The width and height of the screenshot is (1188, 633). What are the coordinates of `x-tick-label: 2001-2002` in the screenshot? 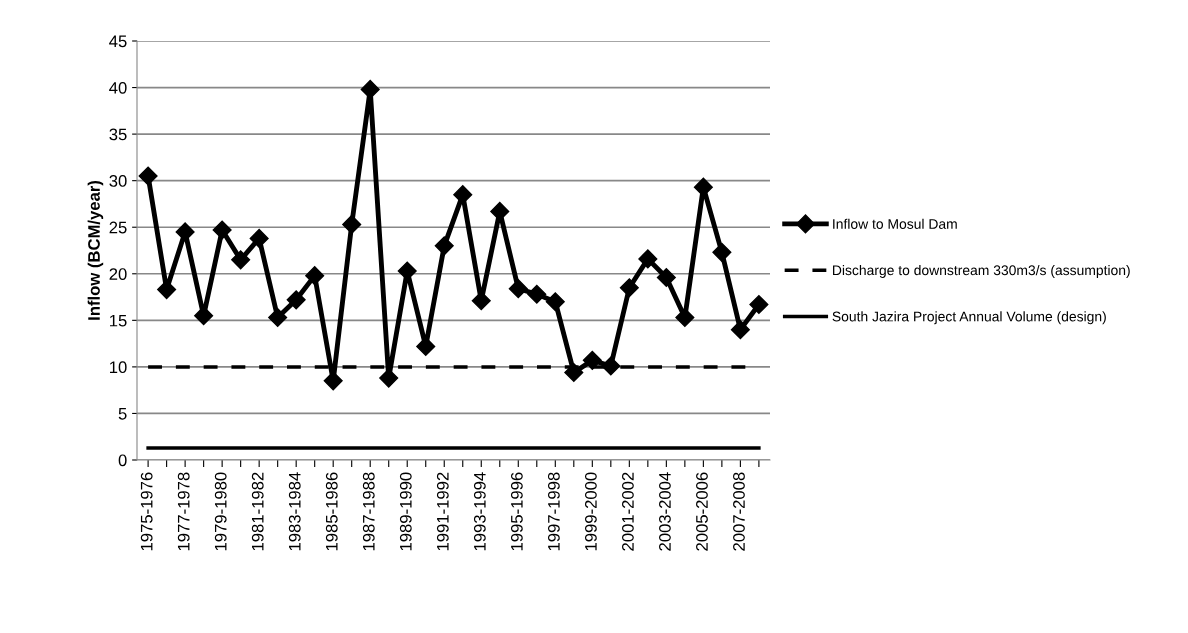 It's located at (628, 511).